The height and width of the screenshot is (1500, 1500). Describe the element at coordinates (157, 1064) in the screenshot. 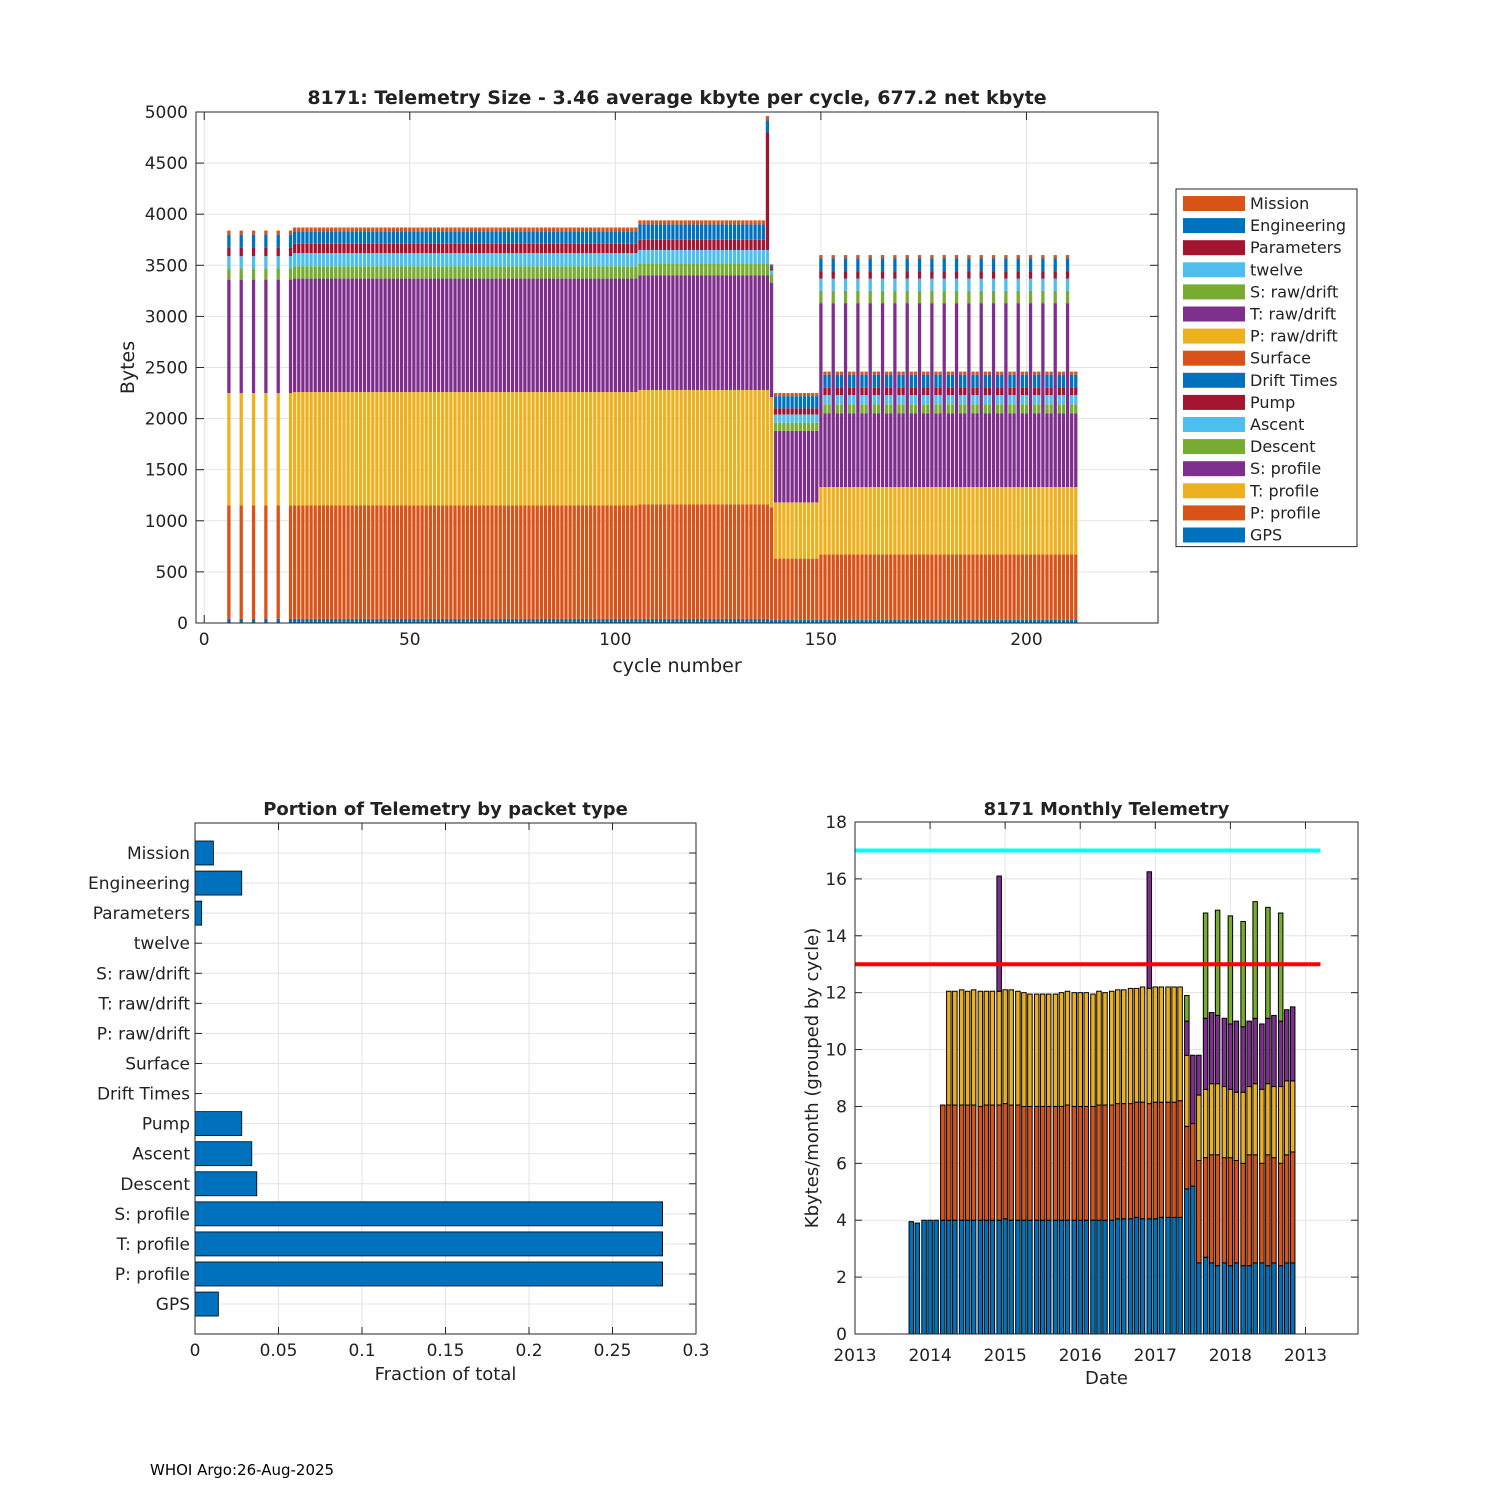

I see `y-category-label: Surface` at that location.